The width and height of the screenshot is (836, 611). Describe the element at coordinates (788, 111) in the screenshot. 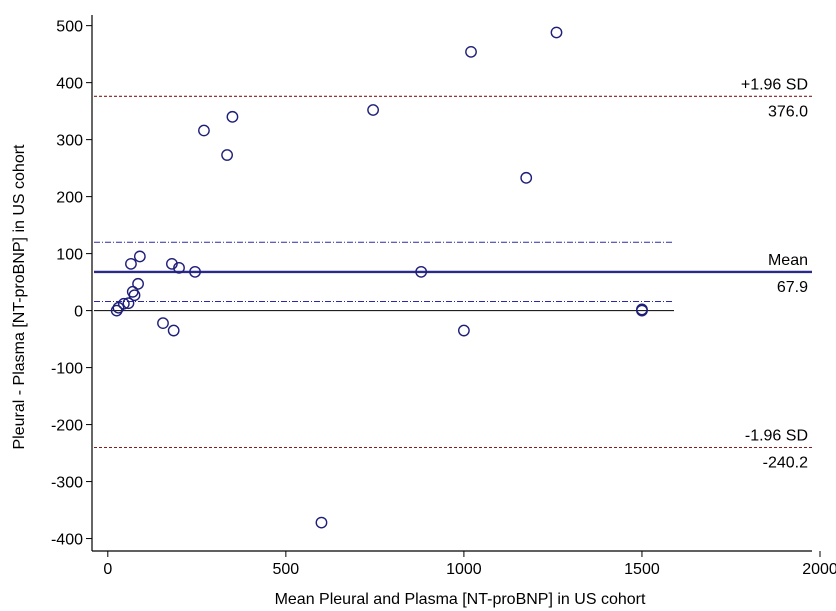

I see `upper-limit-value-label: 376.0` at that location.